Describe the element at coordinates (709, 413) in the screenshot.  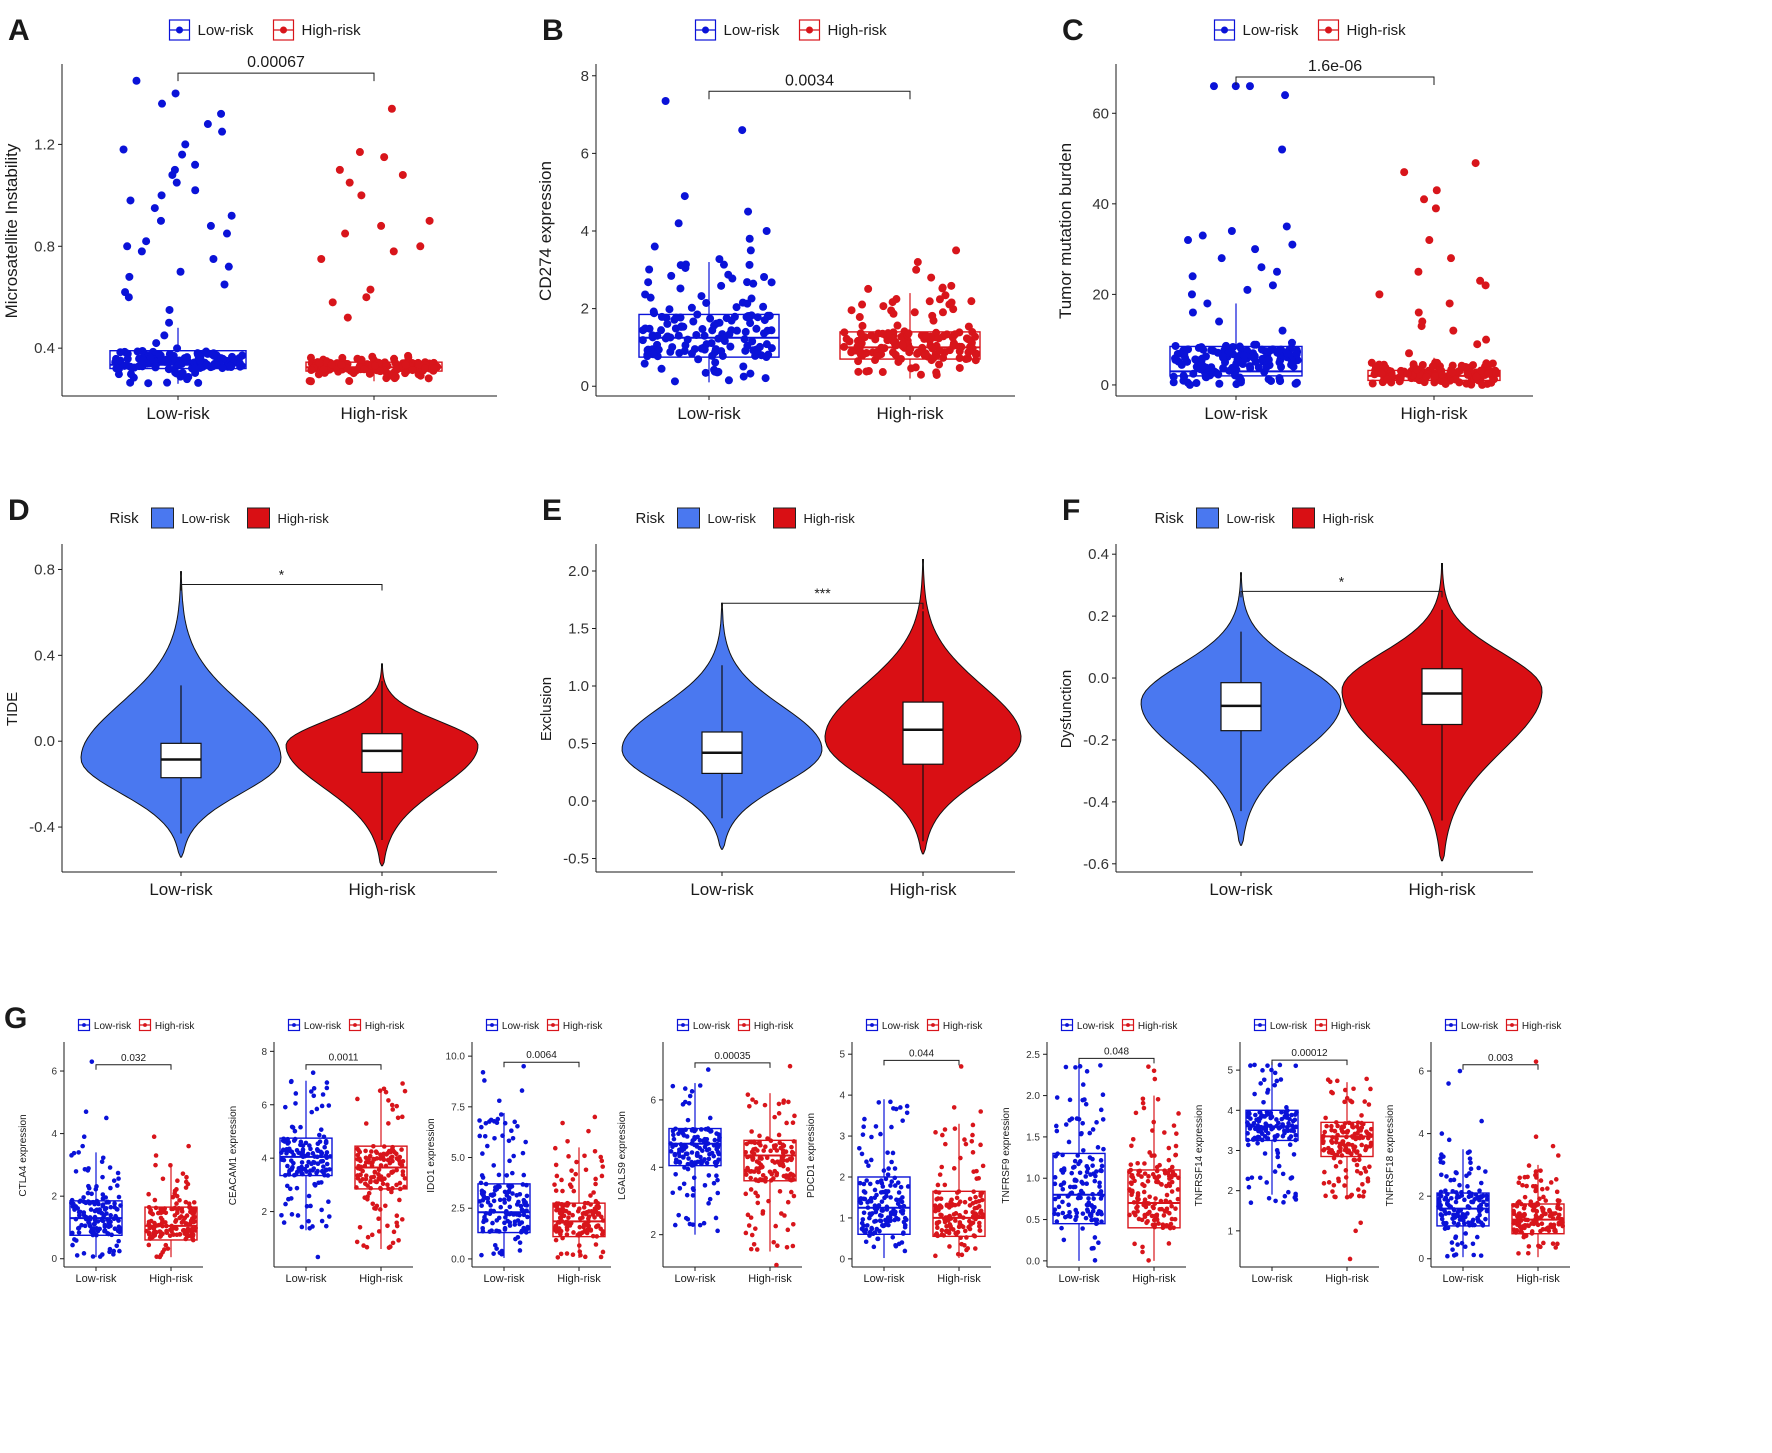
I see `x-tick-label: Low-risk` at that location.